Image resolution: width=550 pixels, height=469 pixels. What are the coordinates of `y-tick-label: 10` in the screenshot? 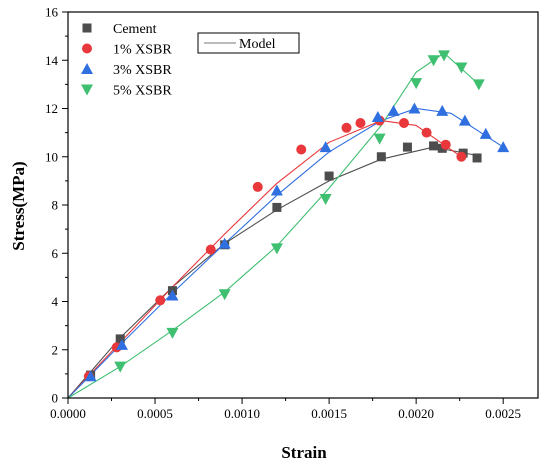 It's located at (51, 156).